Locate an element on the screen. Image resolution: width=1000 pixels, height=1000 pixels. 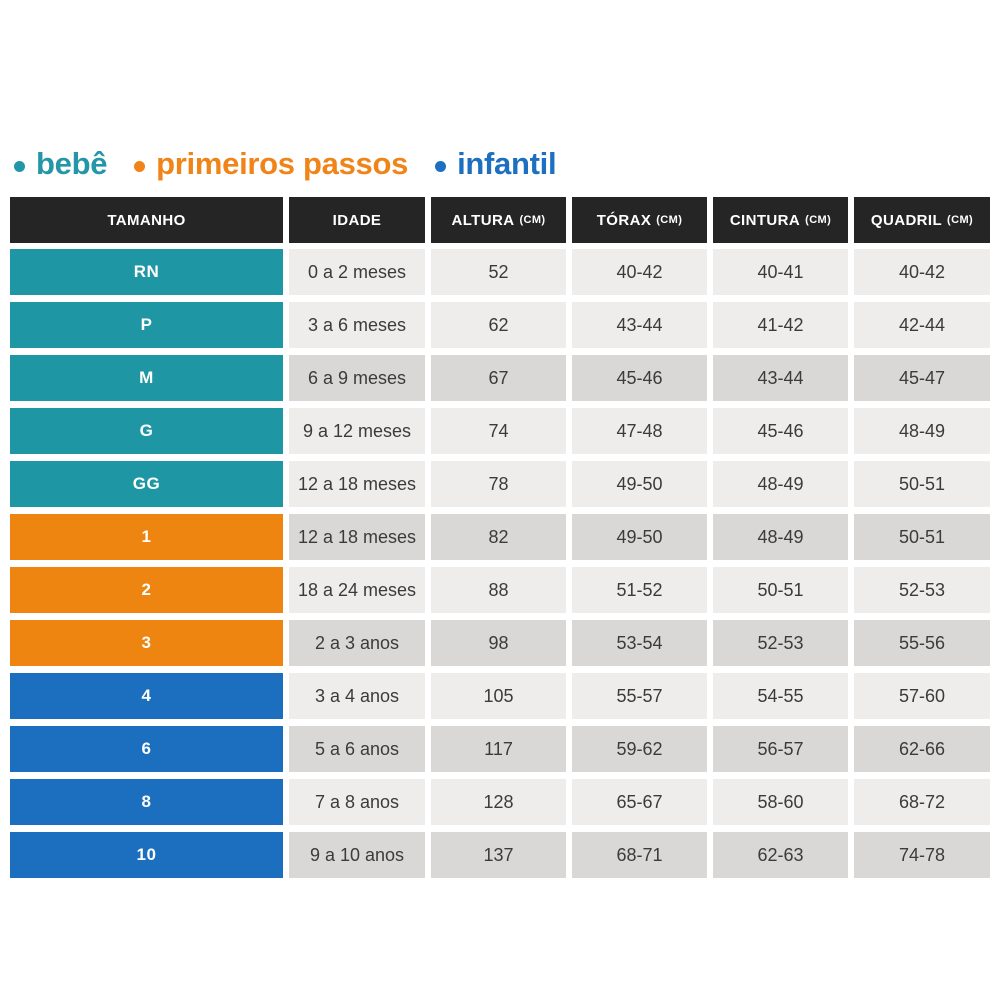
quadril-cell: 48-49 is located at coordinates (922, 431).